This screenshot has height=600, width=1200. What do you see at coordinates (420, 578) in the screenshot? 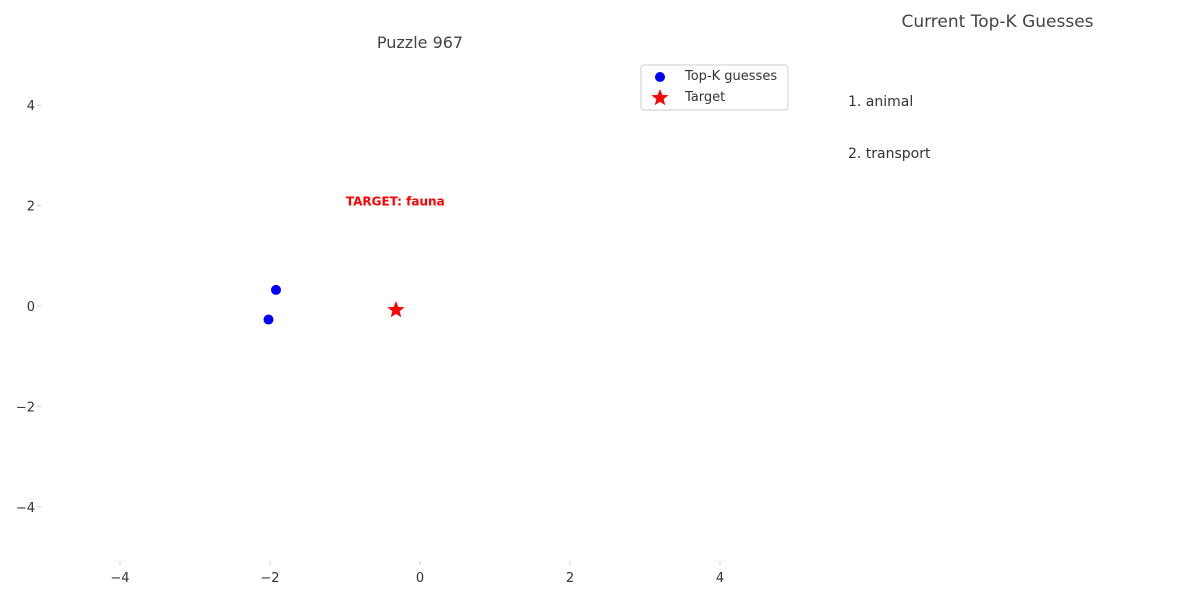
I see `x-tick-label: 0` at bounding box center [420, 578].